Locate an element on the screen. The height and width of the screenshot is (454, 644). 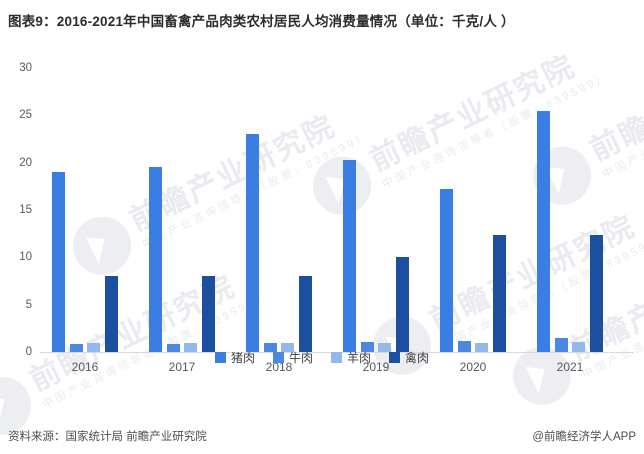
bar-group-2019 is located at coordinates (376, 210).